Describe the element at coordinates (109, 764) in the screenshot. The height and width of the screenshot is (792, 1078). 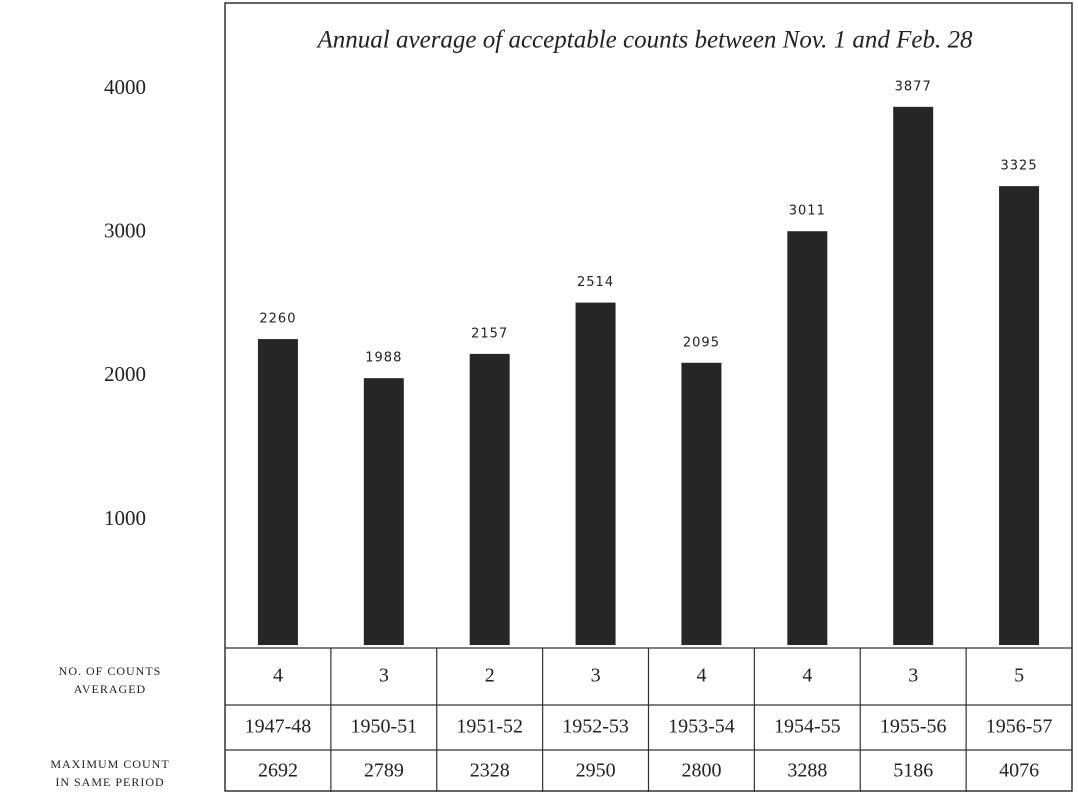
I see `row-label: MAXIMUM COUNT` at that location.